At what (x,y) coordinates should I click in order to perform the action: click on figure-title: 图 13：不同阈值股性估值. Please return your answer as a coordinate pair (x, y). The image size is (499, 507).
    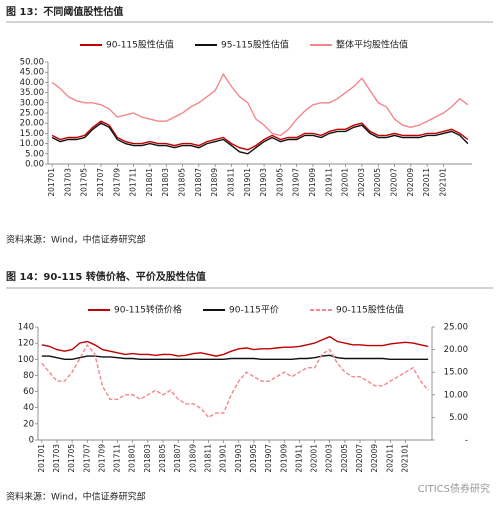
    Looking at the image, I should click on (64, 11).